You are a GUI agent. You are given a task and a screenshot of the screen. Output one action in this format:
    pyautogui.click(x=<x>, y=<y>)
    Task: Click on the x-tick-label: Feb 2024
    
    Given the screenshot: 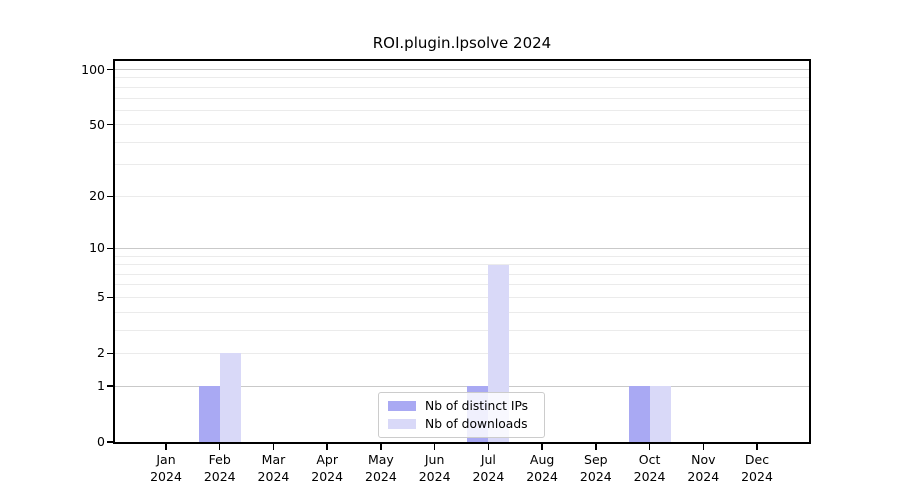 What is the action you would take?
    pyautogui.click(x=220, y=468)
    